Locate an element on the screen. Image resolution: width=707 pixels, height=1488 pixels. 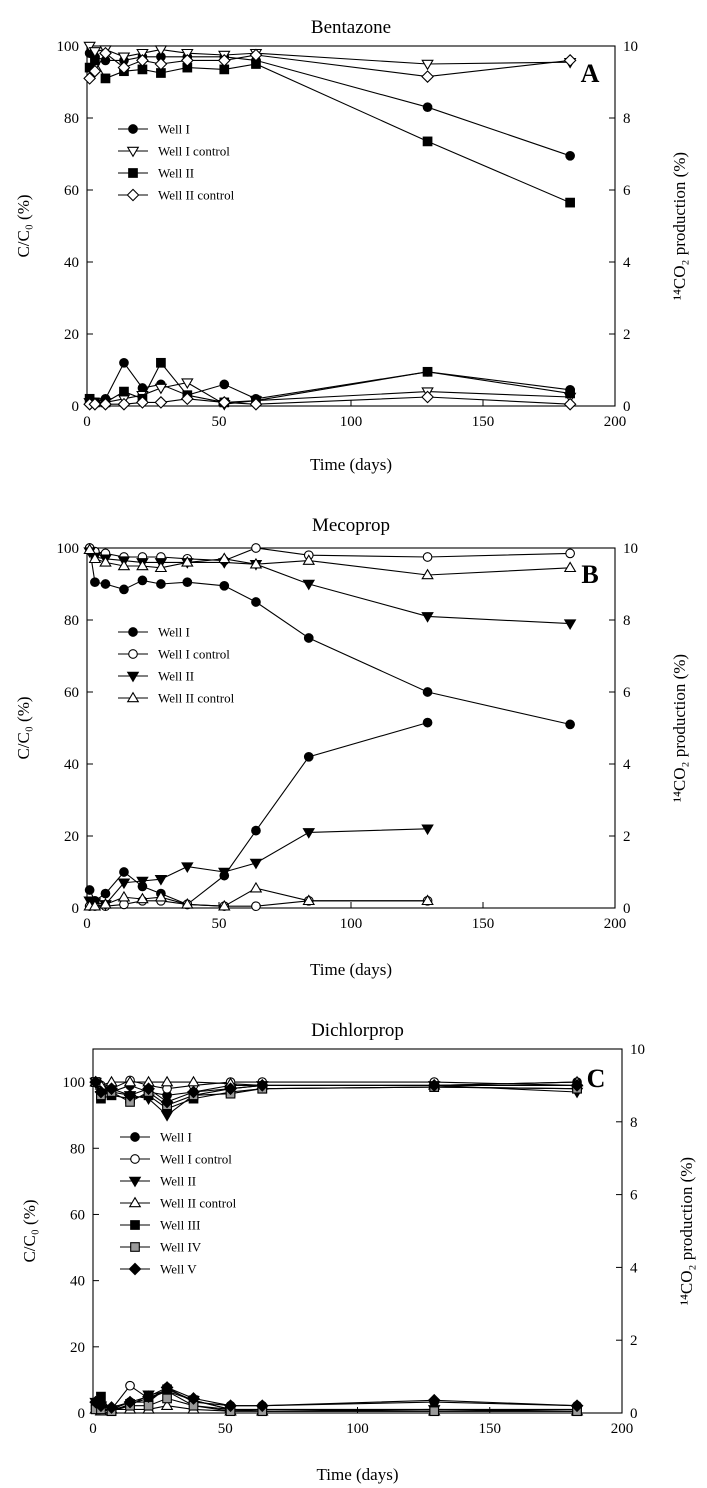
legend-item: Well III is located at coordinates (160, 1225).